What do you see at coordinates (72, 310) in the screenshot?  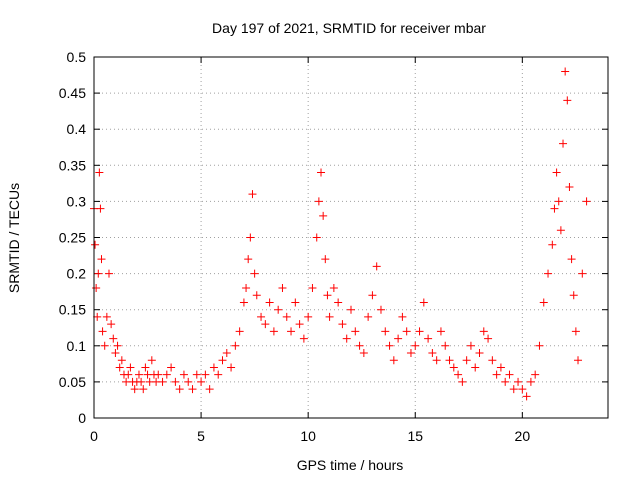 I see `y-tick-label: 0.15` at bounding box center [72, 310].